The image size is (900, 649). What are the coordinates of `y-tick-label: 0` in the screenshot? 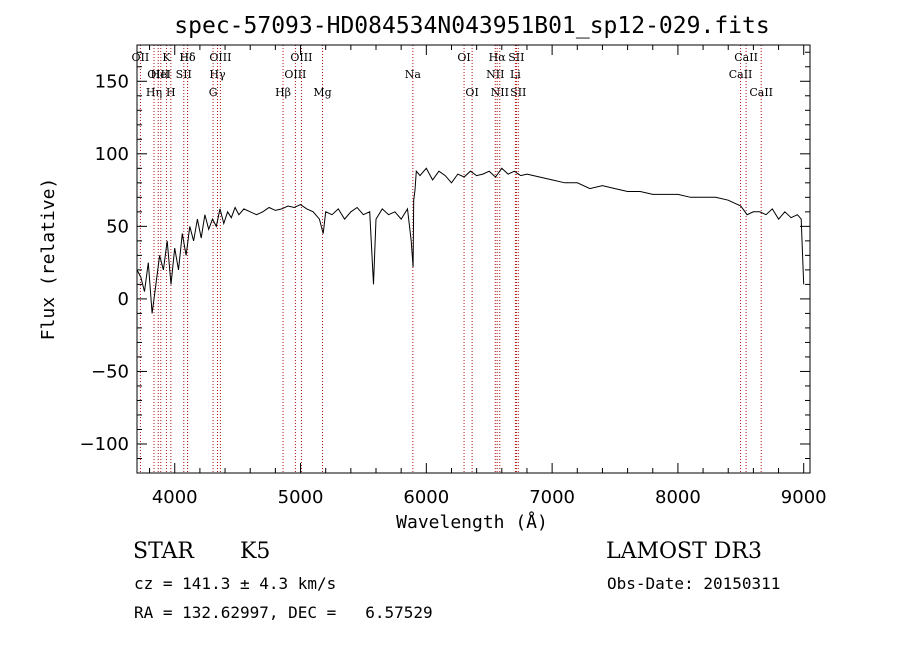 It's located at (123, 299).